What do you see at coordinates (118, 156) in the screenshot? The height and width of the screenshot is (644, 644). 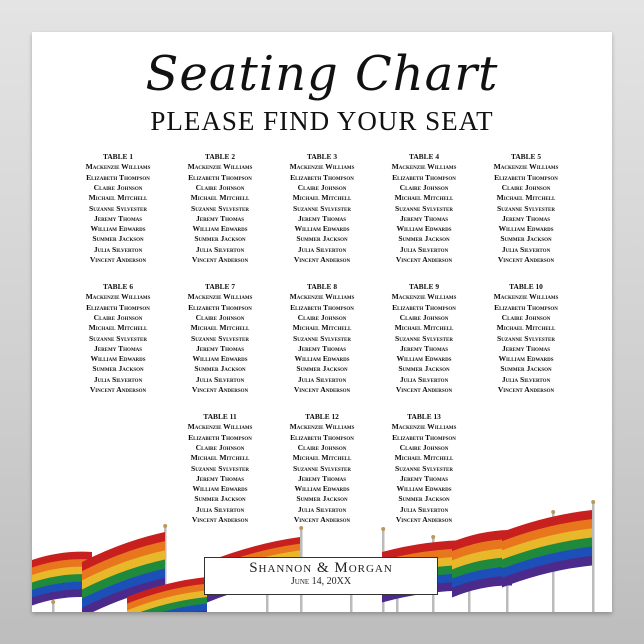 I see `table-label: TABLE 1` at bounding box center [118, 156].